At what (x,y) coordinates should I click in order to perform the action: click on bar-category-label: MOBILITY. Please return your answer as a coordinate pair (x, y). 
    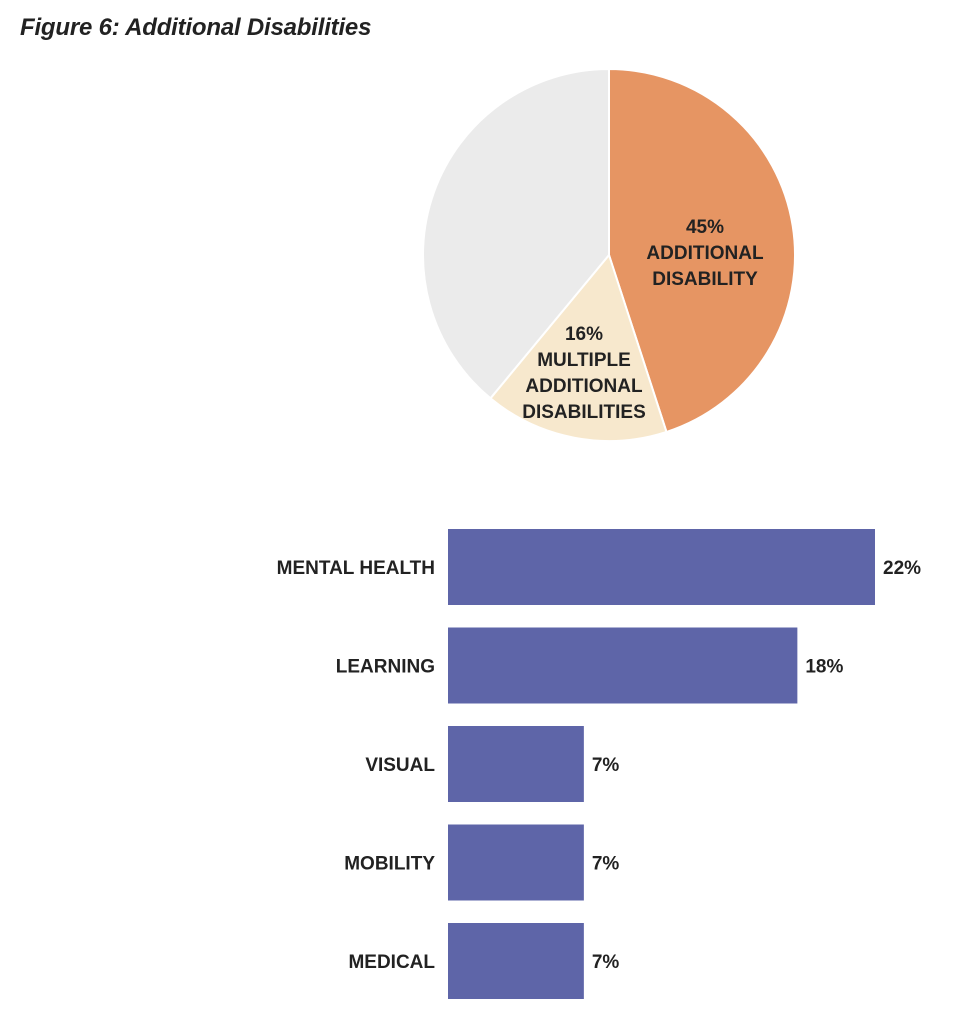
    Looking at the image, I should click on (389, 864).